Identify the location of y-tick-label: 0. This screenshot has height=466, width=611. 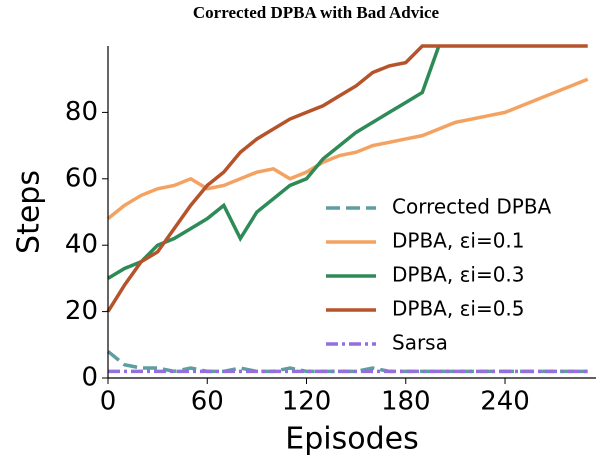
(89, 378).